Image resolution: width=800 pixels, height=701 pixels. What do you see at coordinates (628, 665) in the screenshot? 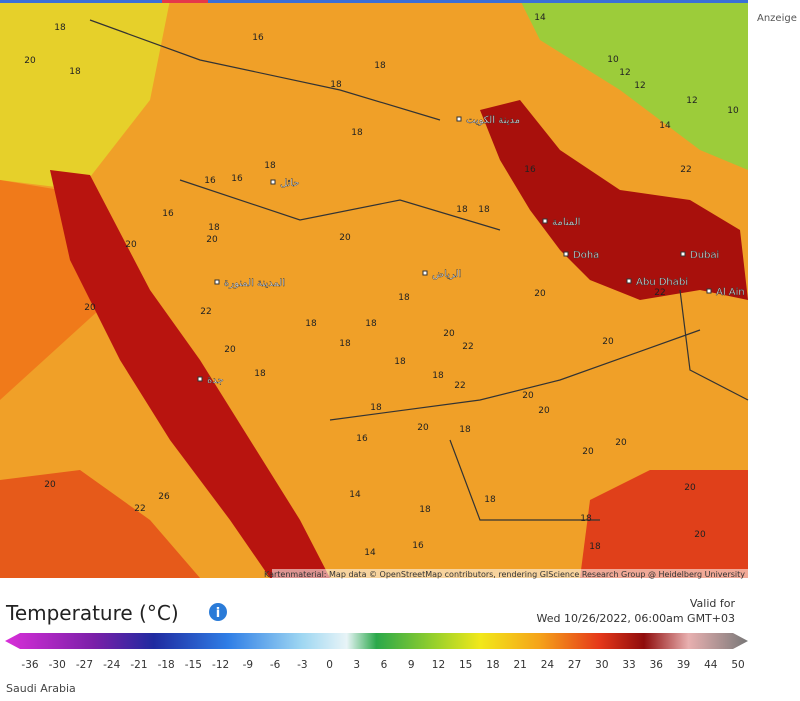
I see `color-bar-tick-label: 33` at bounding box center [628, 665].